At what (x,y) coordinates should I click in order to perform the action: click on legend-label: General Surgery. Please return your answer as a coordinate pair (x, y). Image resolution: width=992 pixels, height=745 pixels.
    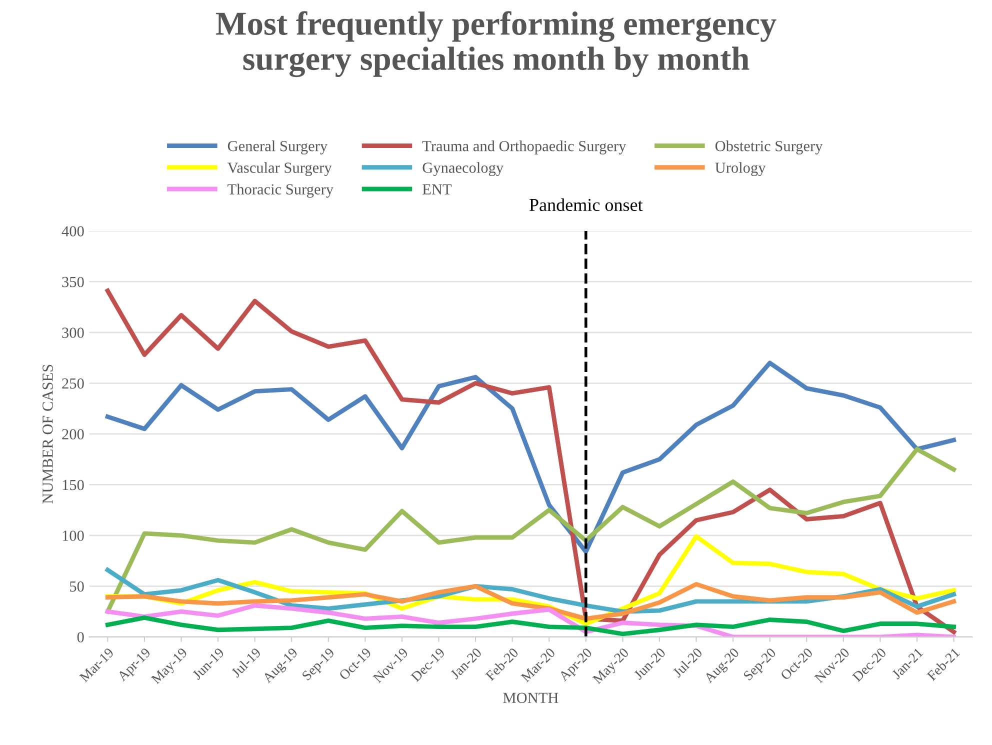
    Looking at the image, I should click on (278, 147).